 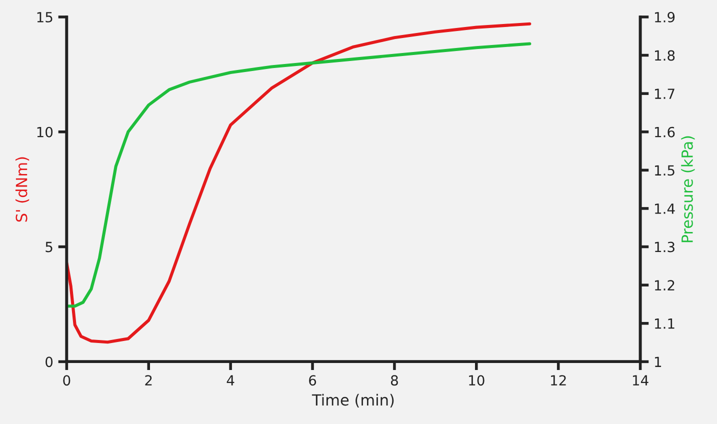 What do you see at coordinates (658, 361) in the screenshot?
I see `y2-tick-label: 1` at bounding box center [658, 361].